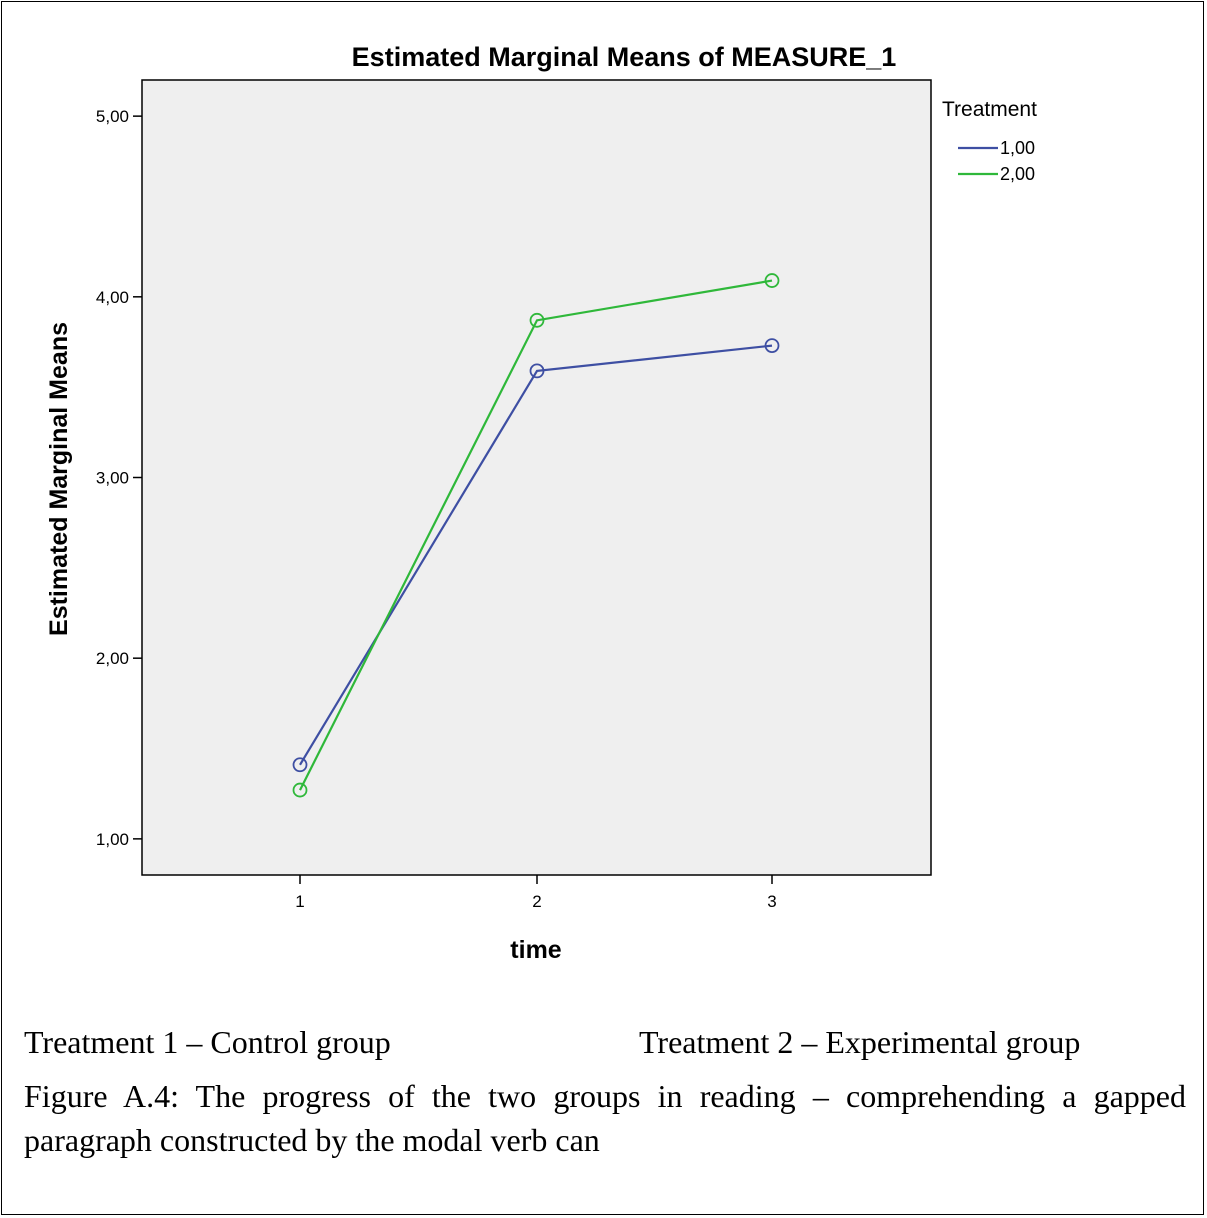 Image resolution: width=1207 pixels, height=1218 pixels. Describe the element at coordinates (989, 141) in the screenshot. I see `legend: Treatment 1,00 2,00` at that location.